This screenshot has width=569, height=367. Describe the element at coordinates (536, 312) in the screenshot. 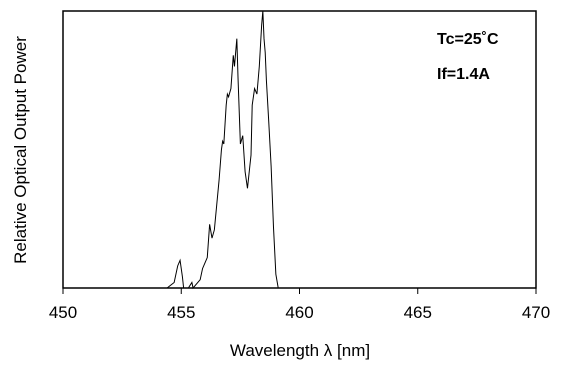

I see `x-tick-label: 470` at that location.